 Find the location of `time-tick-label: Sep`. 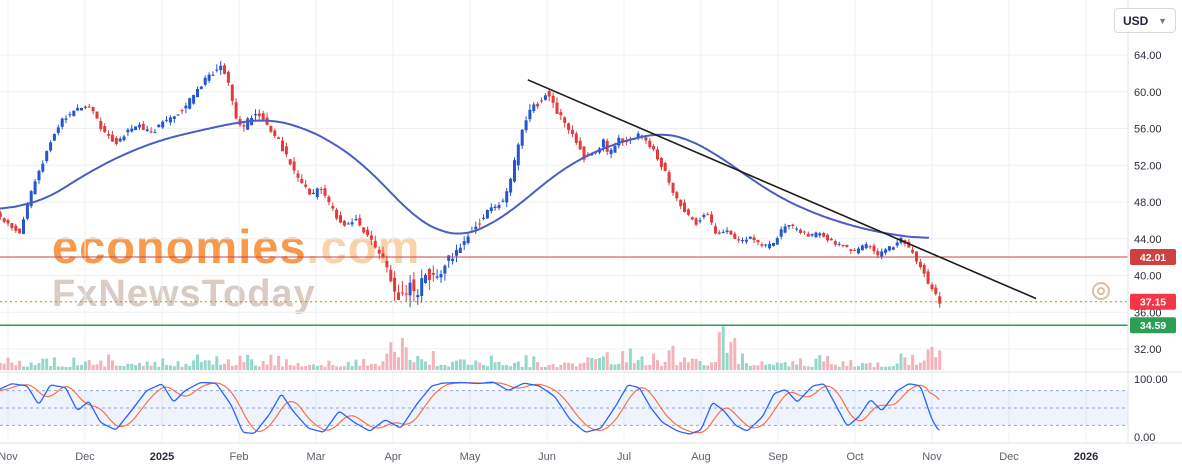

time-tick-label: Sep is located at coordinates (778, 457).